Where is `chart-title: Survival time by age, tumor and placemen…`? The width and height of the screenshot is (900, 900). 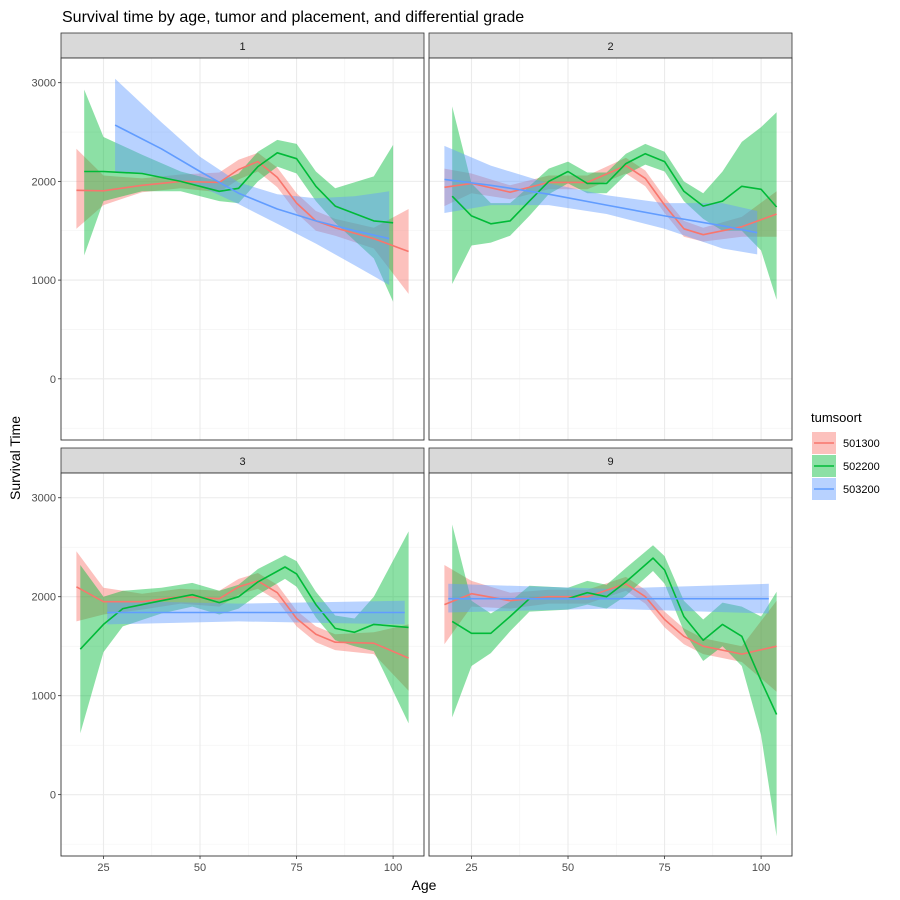
chart-title: Survival time by age, tumor and placemen… is located at coordinates (293, 17).